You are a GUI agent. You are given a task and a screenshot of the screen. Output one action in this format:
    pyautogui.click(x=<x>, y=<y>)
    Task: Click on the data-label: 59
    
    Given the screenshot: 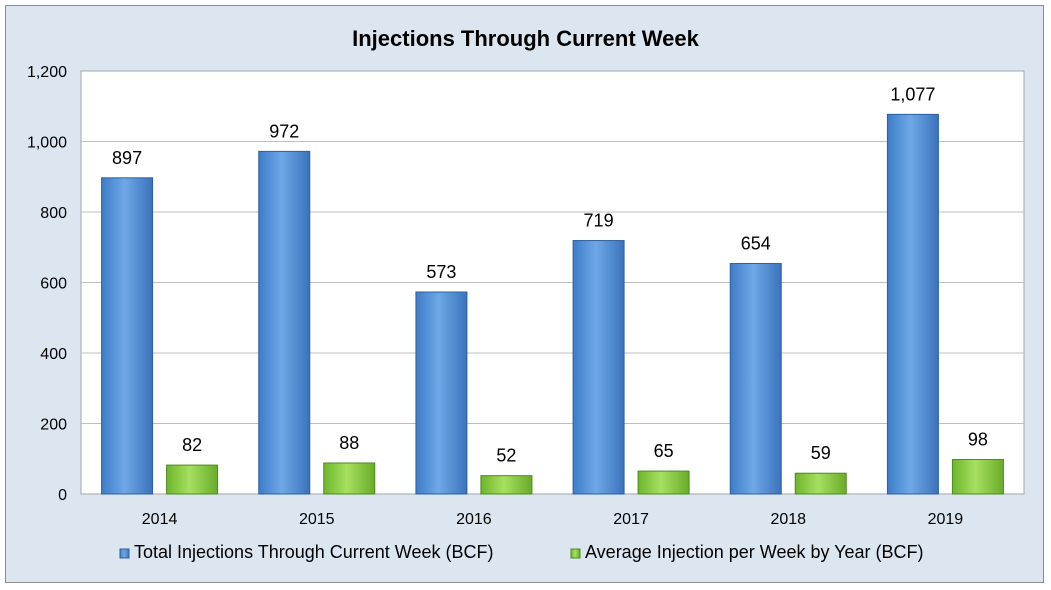 What is the action you would take?
    pyautogui.click(x=821, y=453)
    